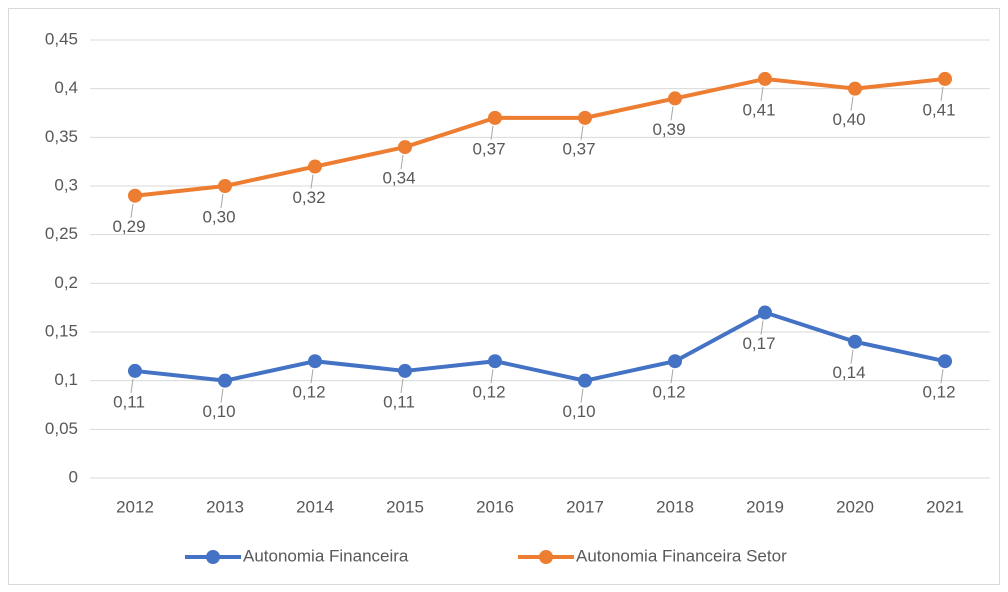 This screenshot has width=1008, height=592. Describe the element at coordinates (848, 119) in the screenshot. I see `data-label: 0,40` at that location.